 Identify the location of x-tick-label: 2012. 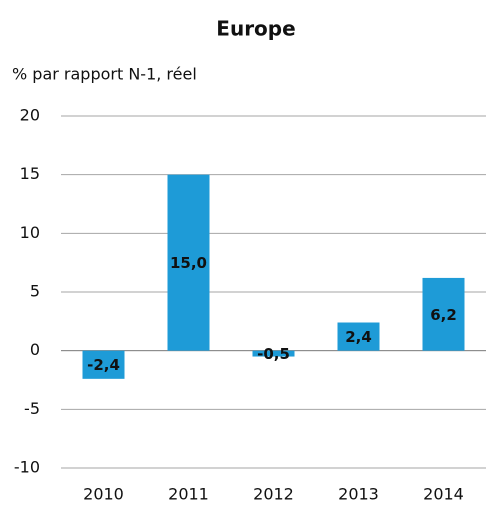
(273, 494).